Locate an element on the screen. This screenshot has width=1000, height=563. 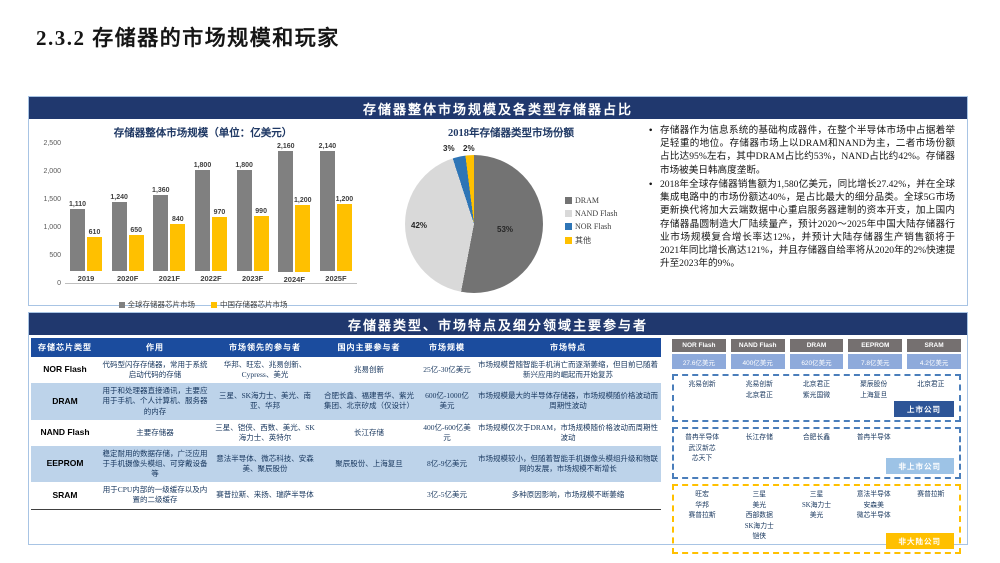
table-cell: 聚辰股份、上海复旦 is located at coordinates (369, 463).